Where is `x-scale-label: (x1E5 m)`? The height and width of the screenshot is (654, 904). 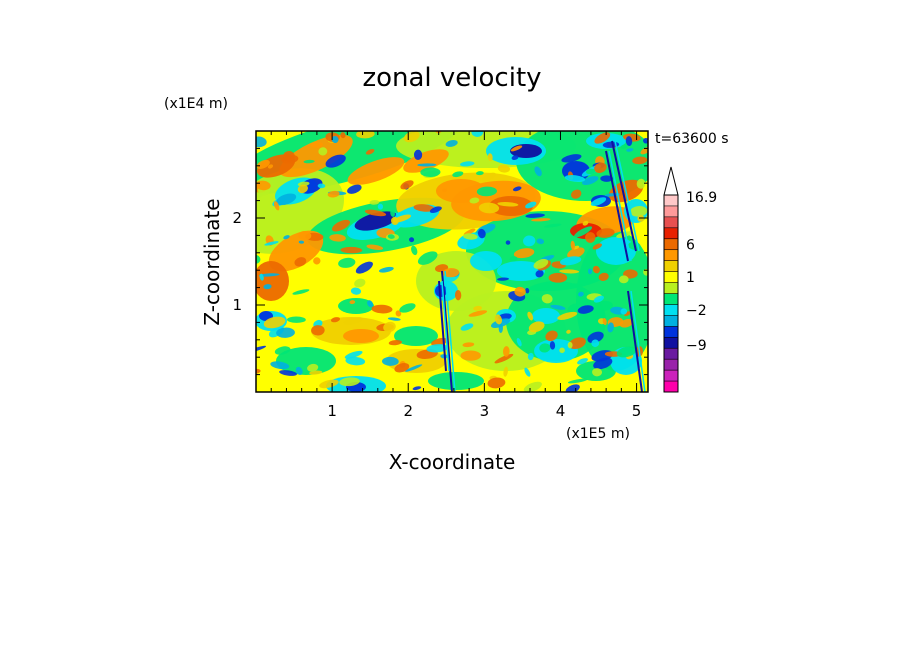
x-scale-label: (x1E5 m) is located at coordinates (598, 434).